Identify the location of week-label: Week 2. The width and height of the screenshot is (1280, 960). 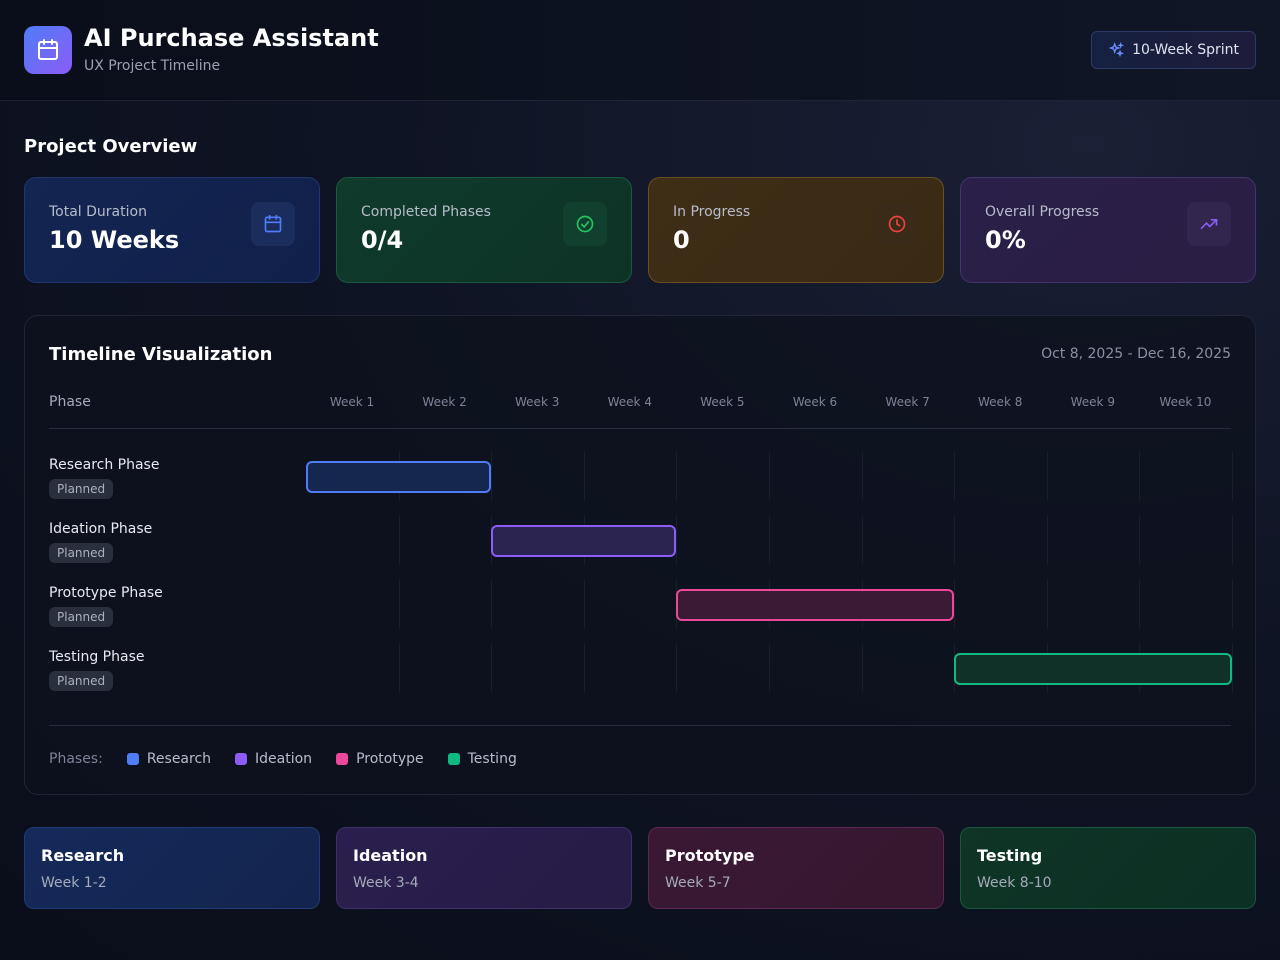
(444, 402).